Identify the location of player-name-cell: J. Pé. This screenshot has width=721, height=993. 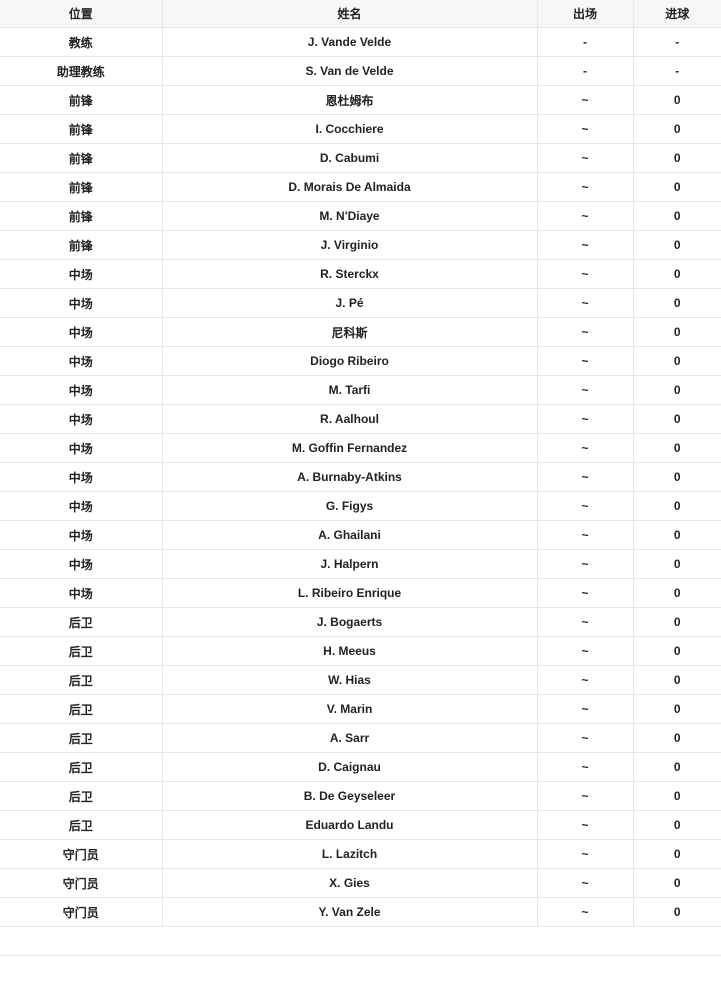
(349, 303).